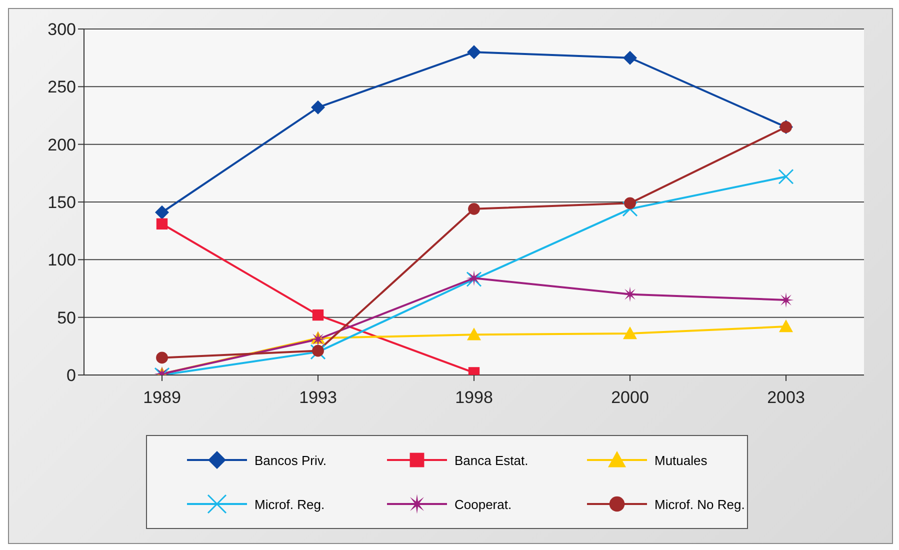 This screenshot has height=550, width=899. I want to click on legend-label: Bancos Priv., so click(290, 460).